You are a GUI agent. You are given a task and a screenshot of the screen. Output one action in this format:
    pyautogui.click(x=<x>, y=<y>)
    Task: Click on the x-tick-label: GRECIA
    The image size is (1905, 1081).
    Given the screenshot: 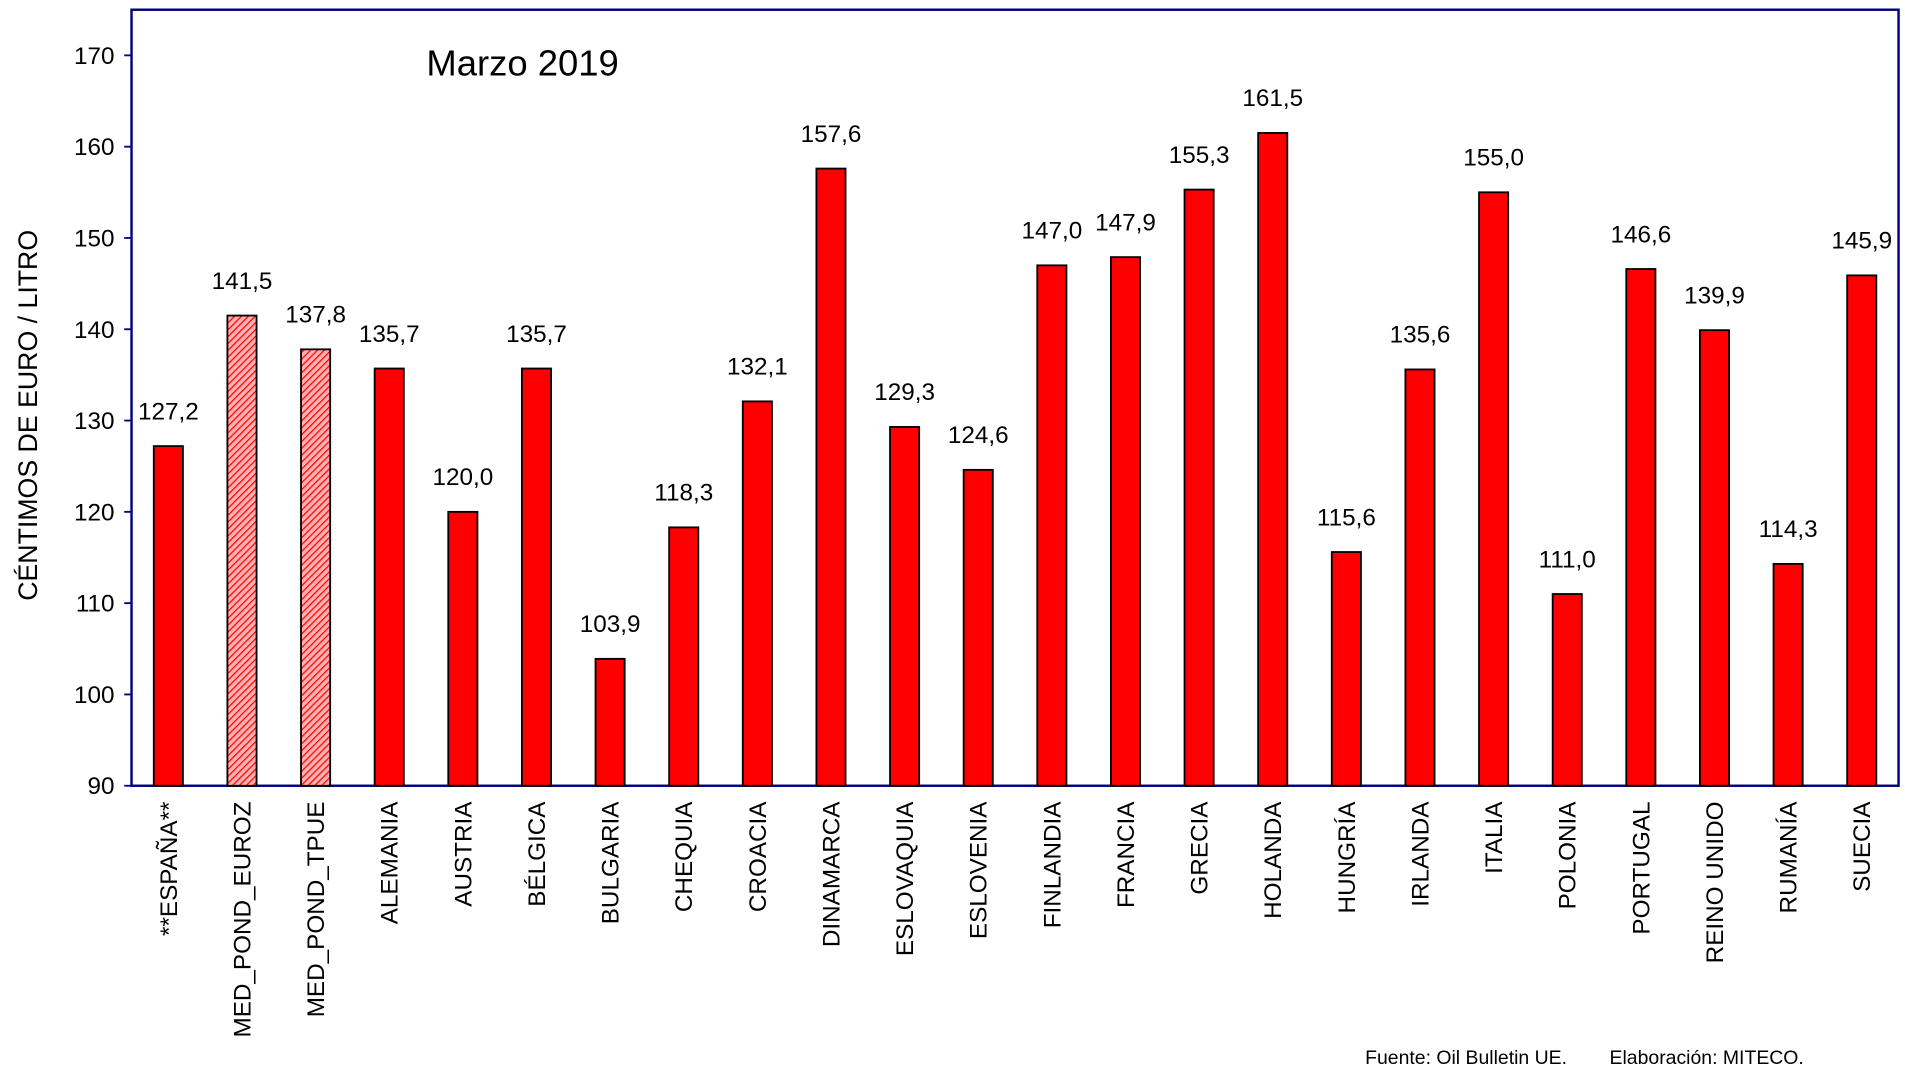 What is the action you would take?
    pyautogui.click(x=1200, y=848)
    